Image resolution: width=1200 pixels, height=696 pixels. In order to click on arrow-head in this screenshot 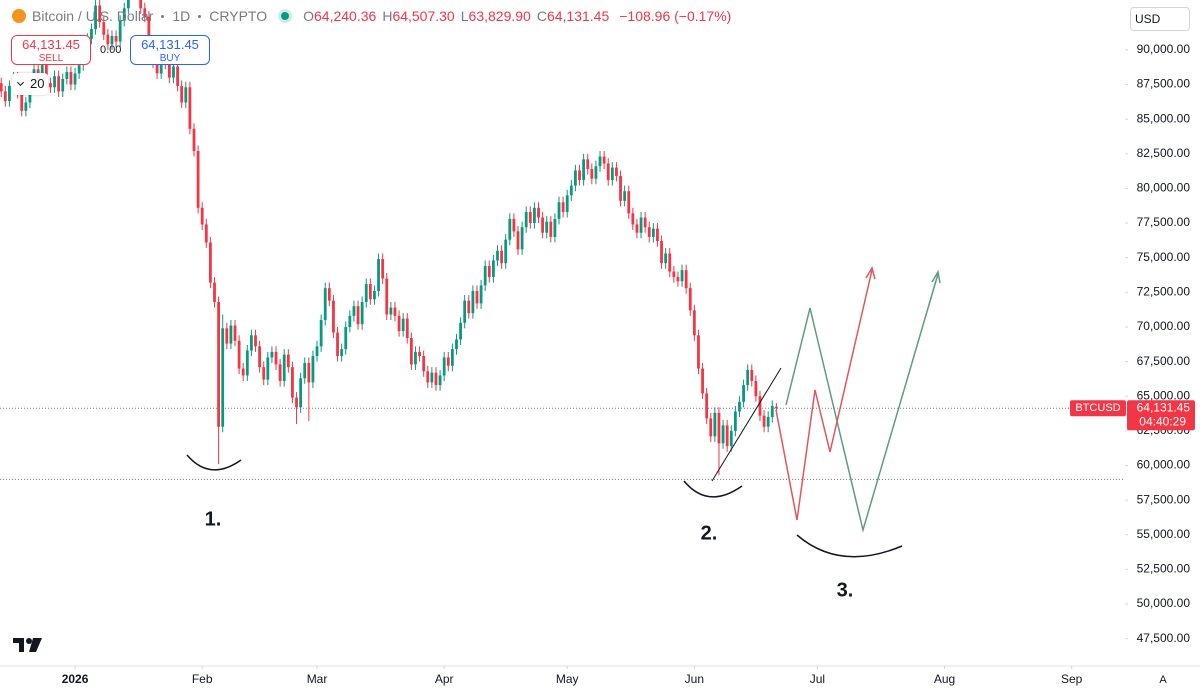, I will do `click(870, 273)`.